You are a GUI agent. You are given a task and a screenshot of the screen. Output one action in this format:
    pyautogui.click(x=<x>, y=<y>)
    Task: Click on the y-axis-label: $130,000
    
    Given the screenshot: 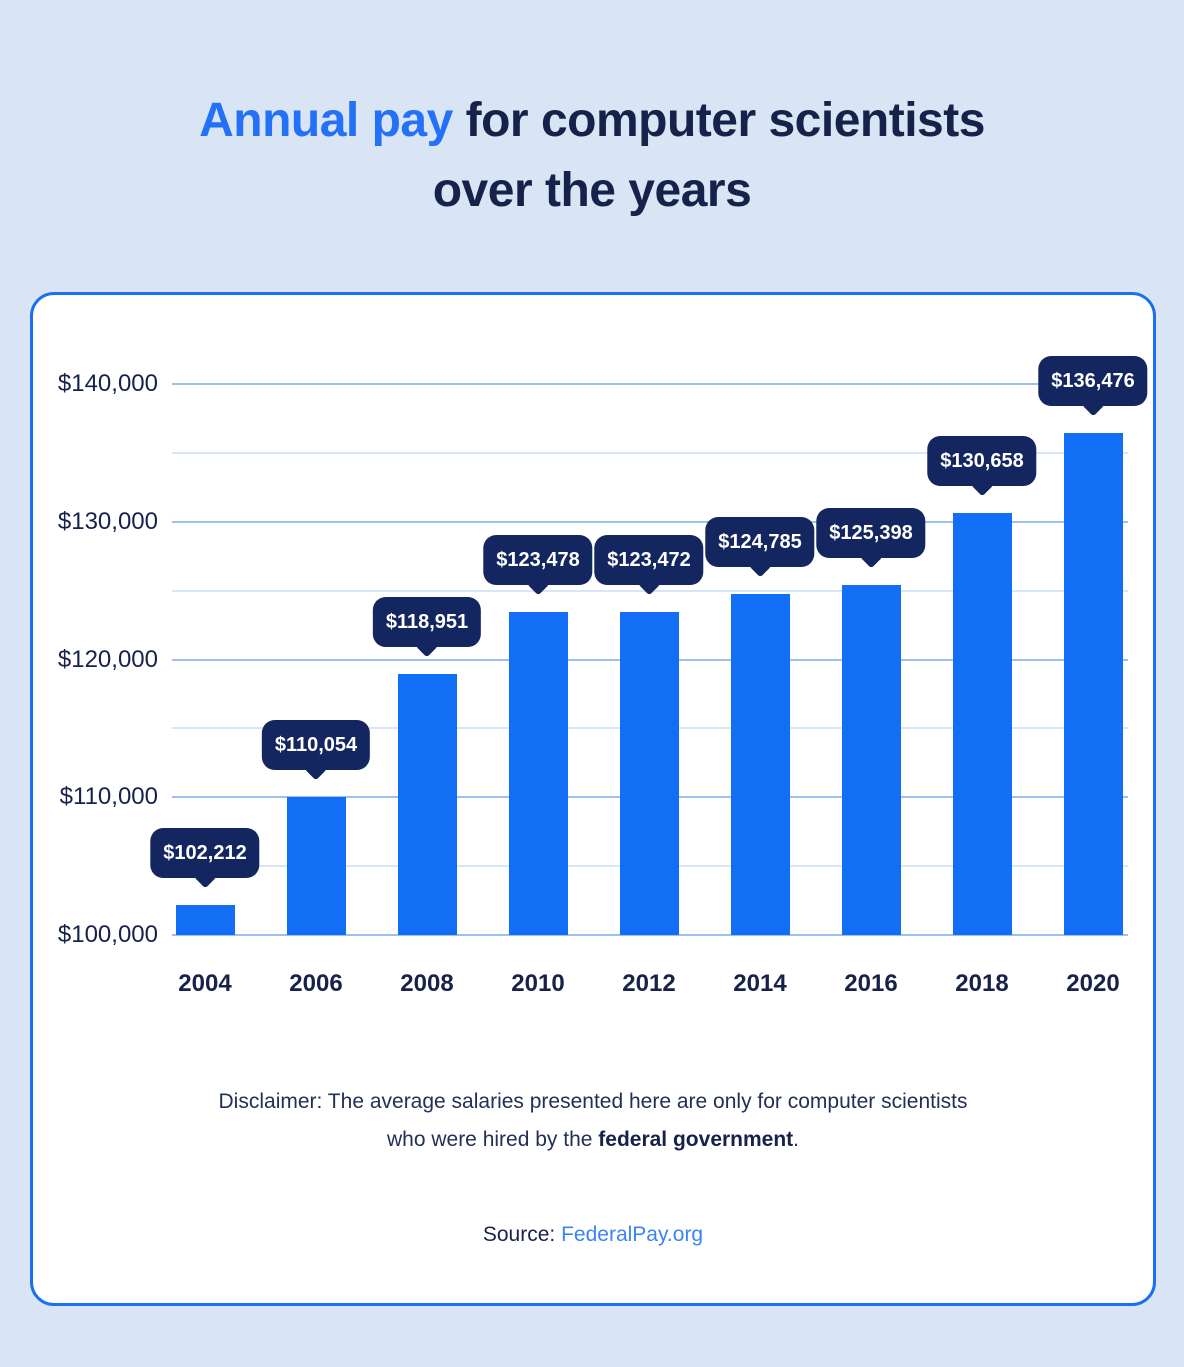 What is the action you would take?
    pyautogui.click(x=107, y=521)
    